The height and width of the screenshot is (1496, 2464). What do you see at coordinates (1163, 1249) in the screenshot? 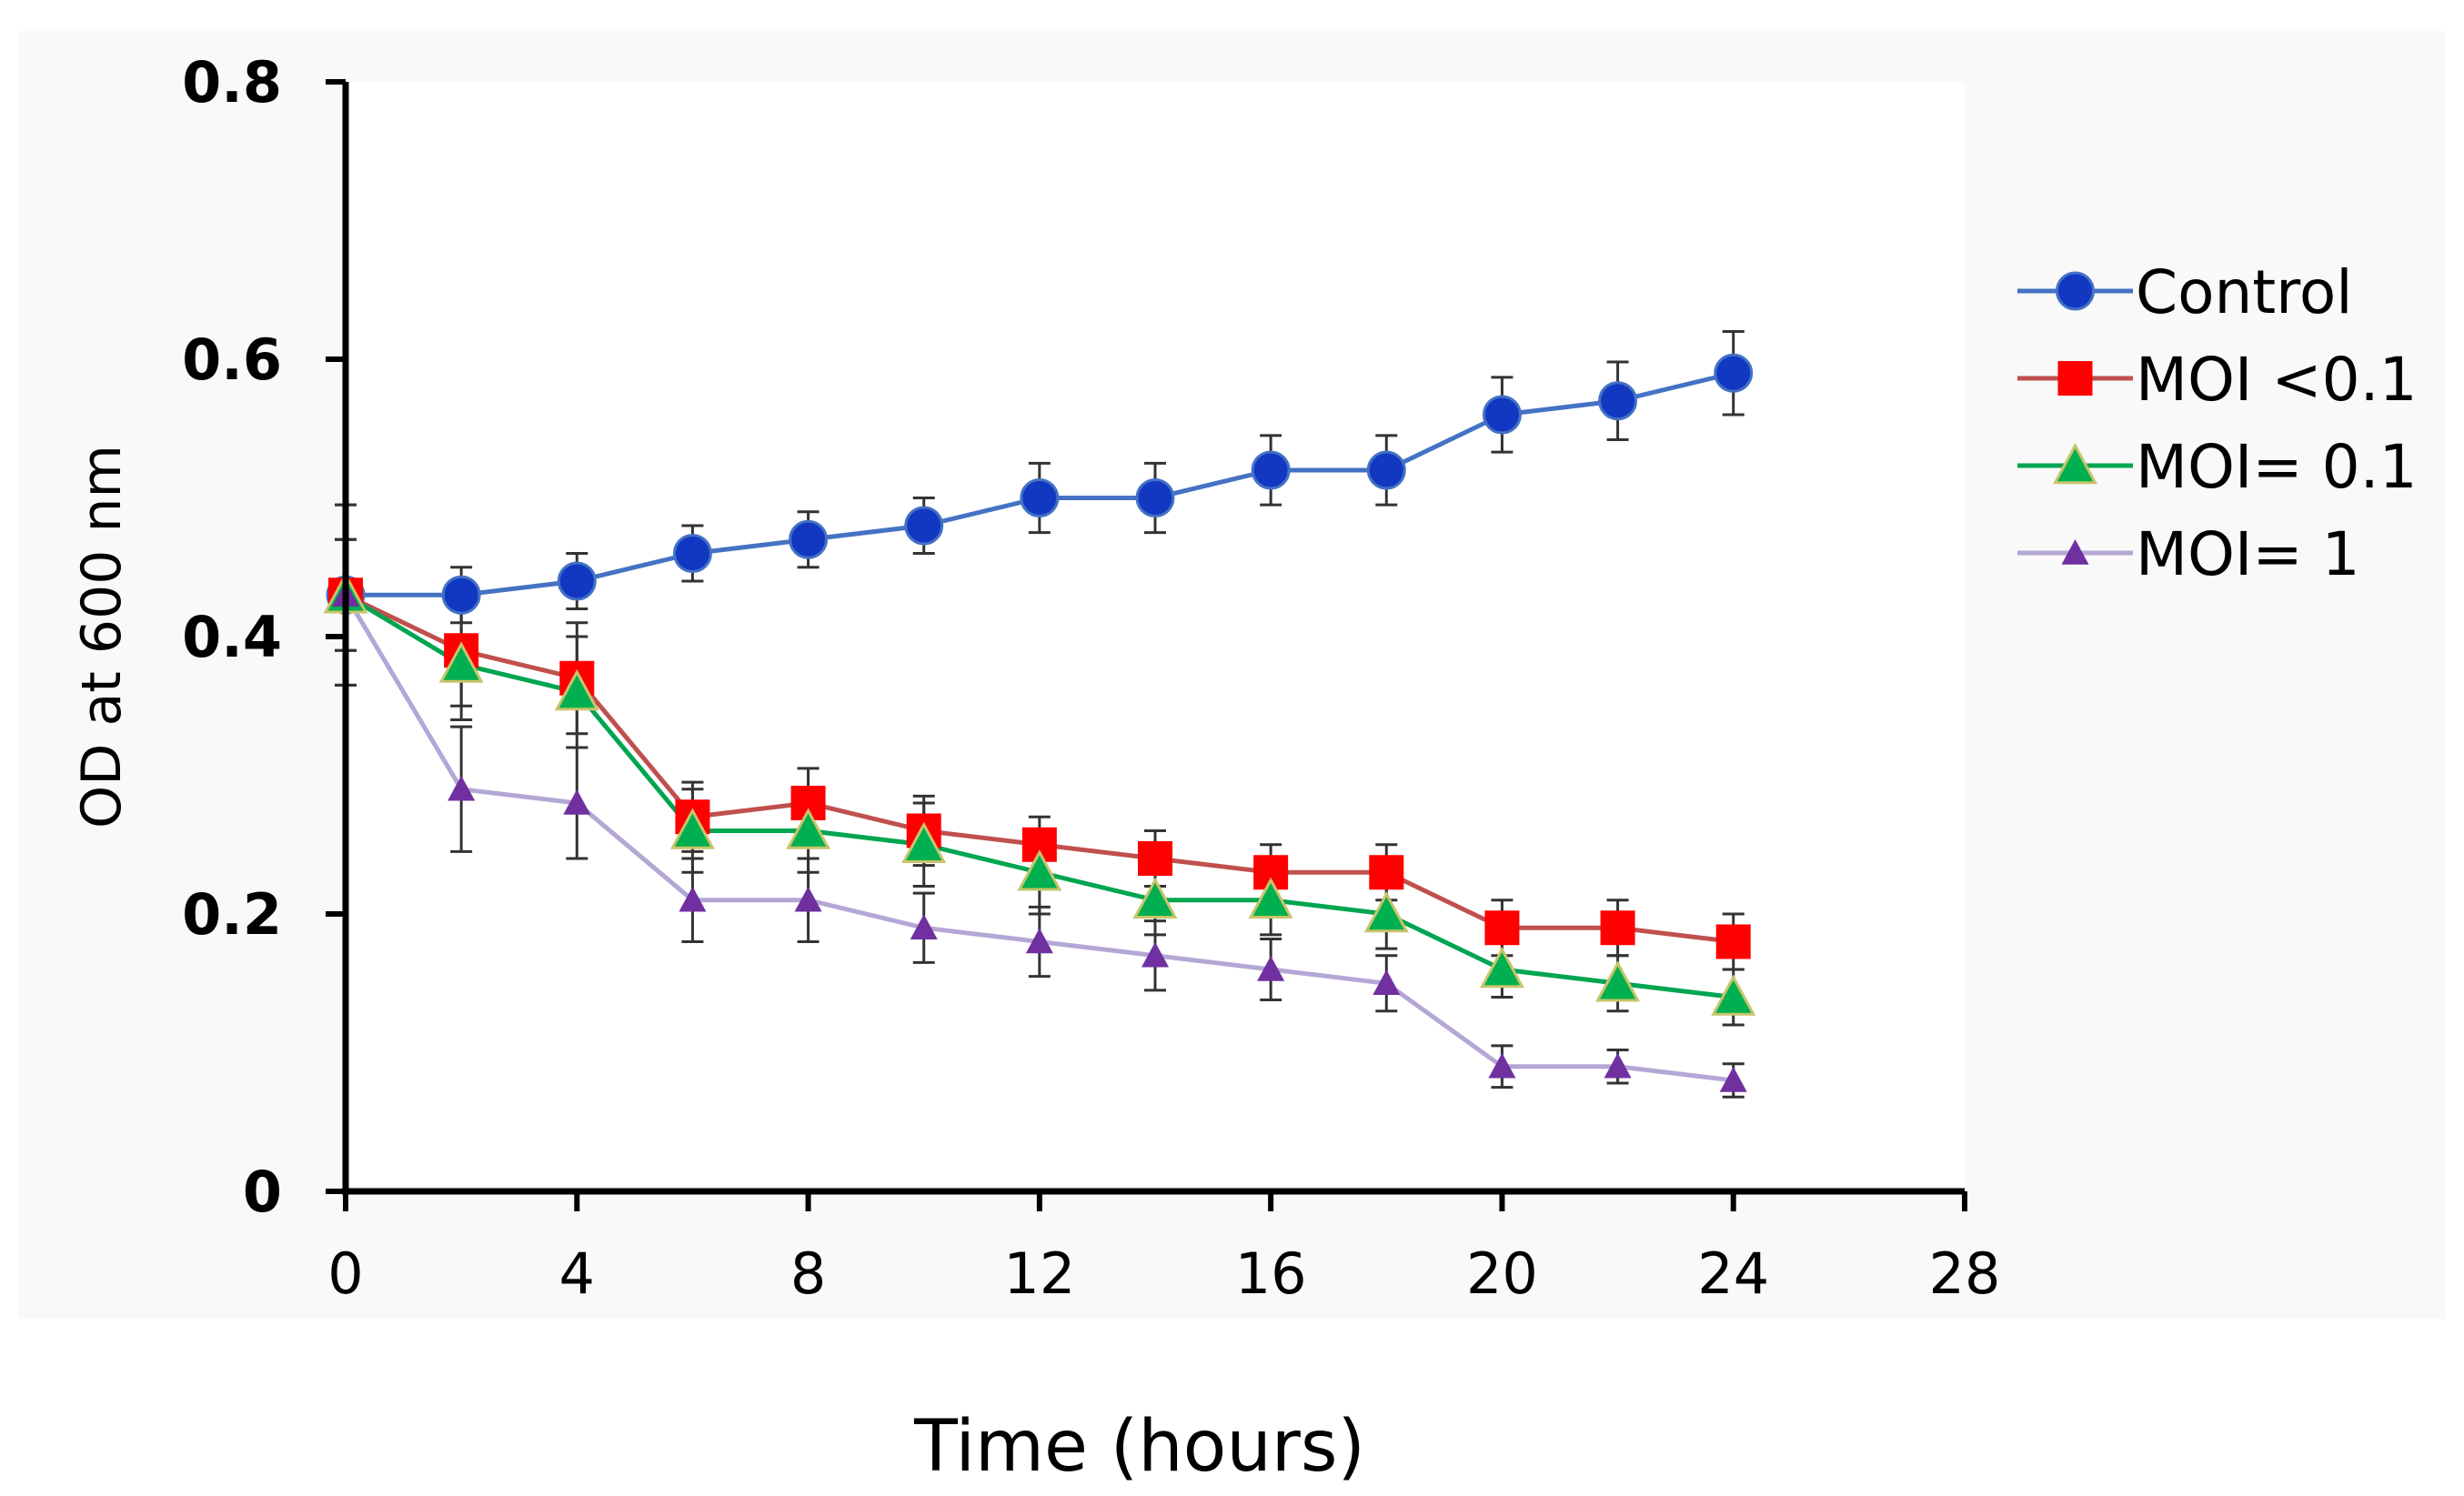
I see `x-axis-ticks: 0 4 8 12 16 20 24 28` at bounding box center [1163, 1249].